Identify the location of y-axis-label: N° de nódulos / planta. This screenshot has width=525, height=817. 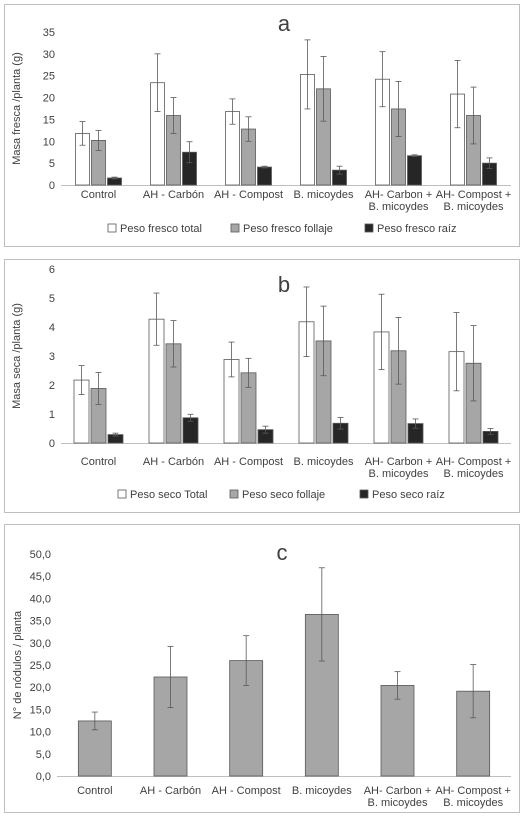
(18, 664).